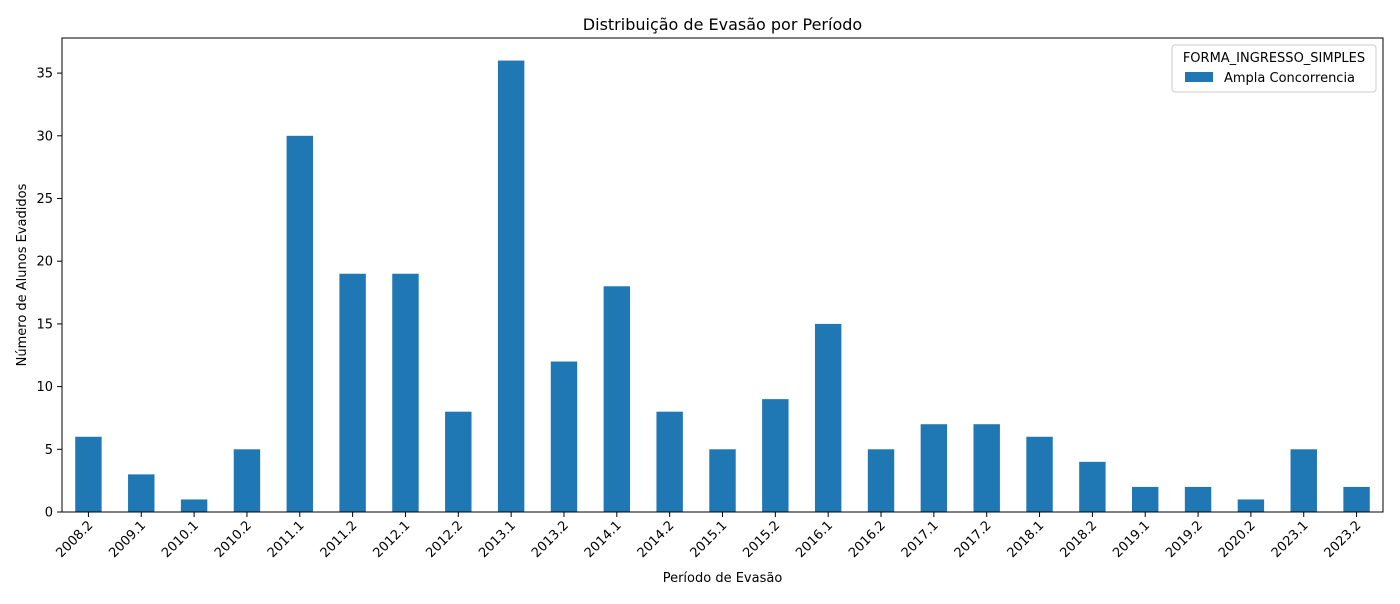 Image resolution: width=1400 pixels, height=604 pixels. What do you see at coordinates (511, 286) in the screenshot?
I see `bar-2013.1` at bounding box center [511, 286].